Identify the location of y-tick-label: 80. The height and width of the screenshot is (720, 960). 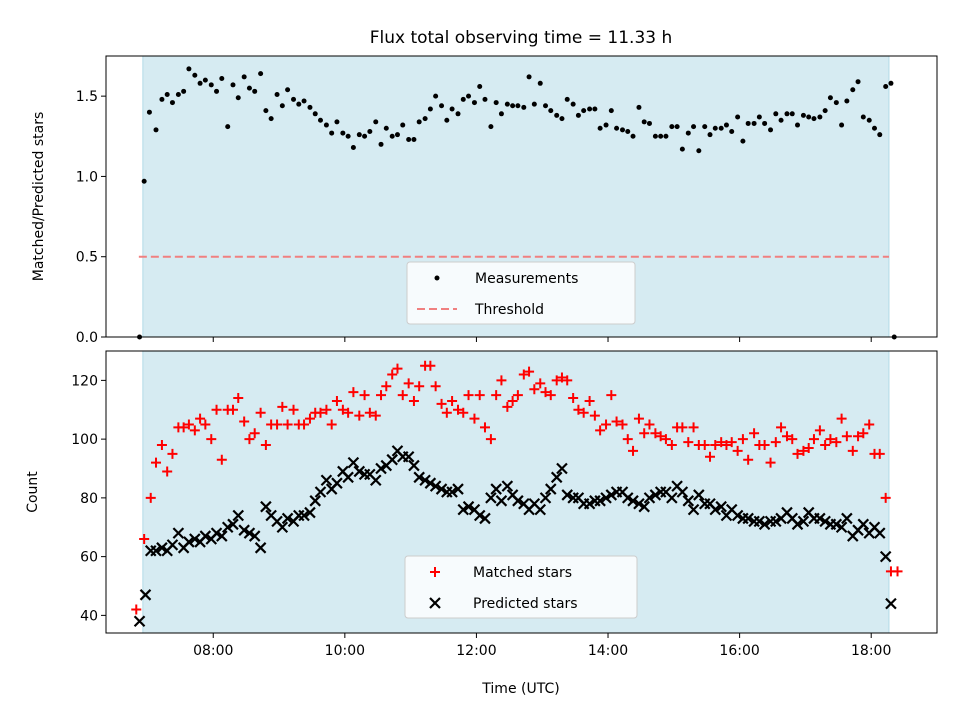
(89, 499).